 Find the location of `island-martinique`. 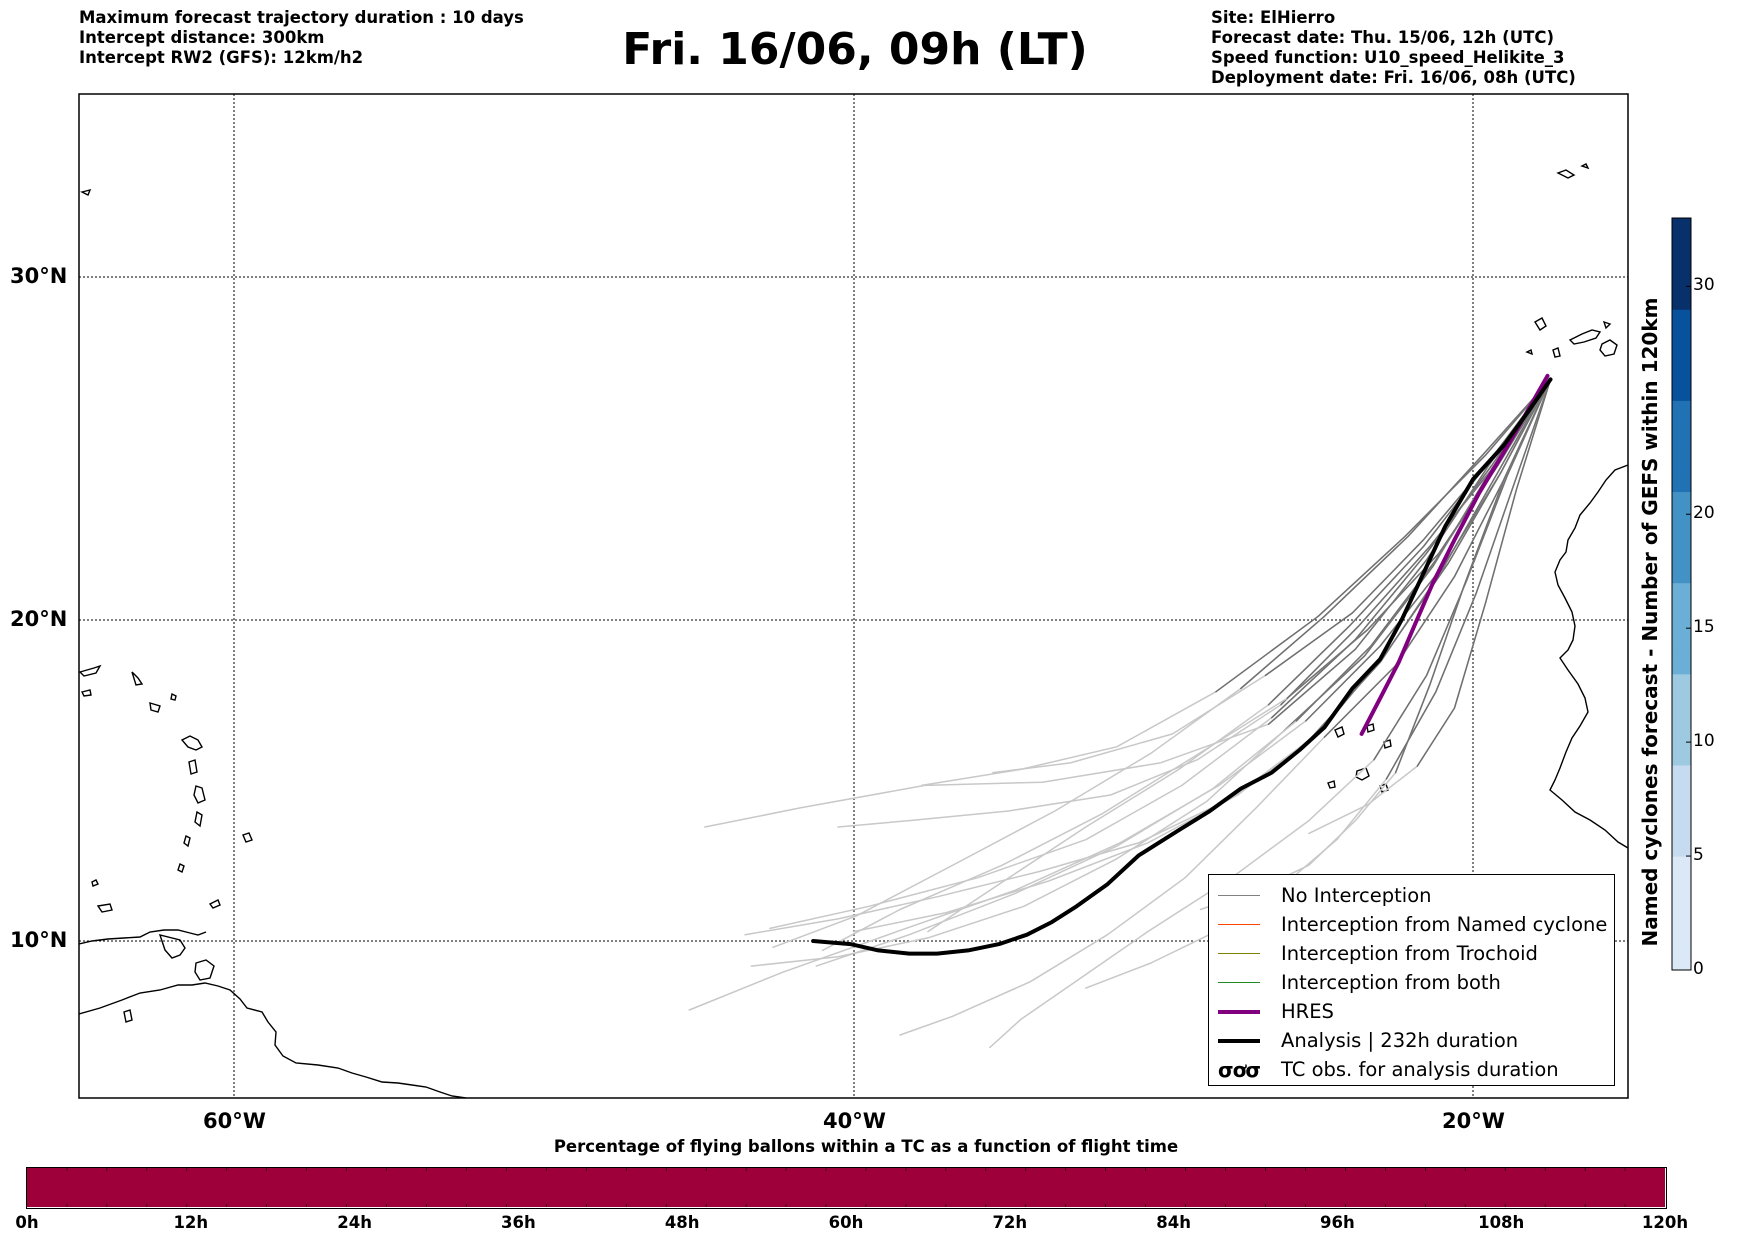

island-martinique is located at coordinates (199, 794).